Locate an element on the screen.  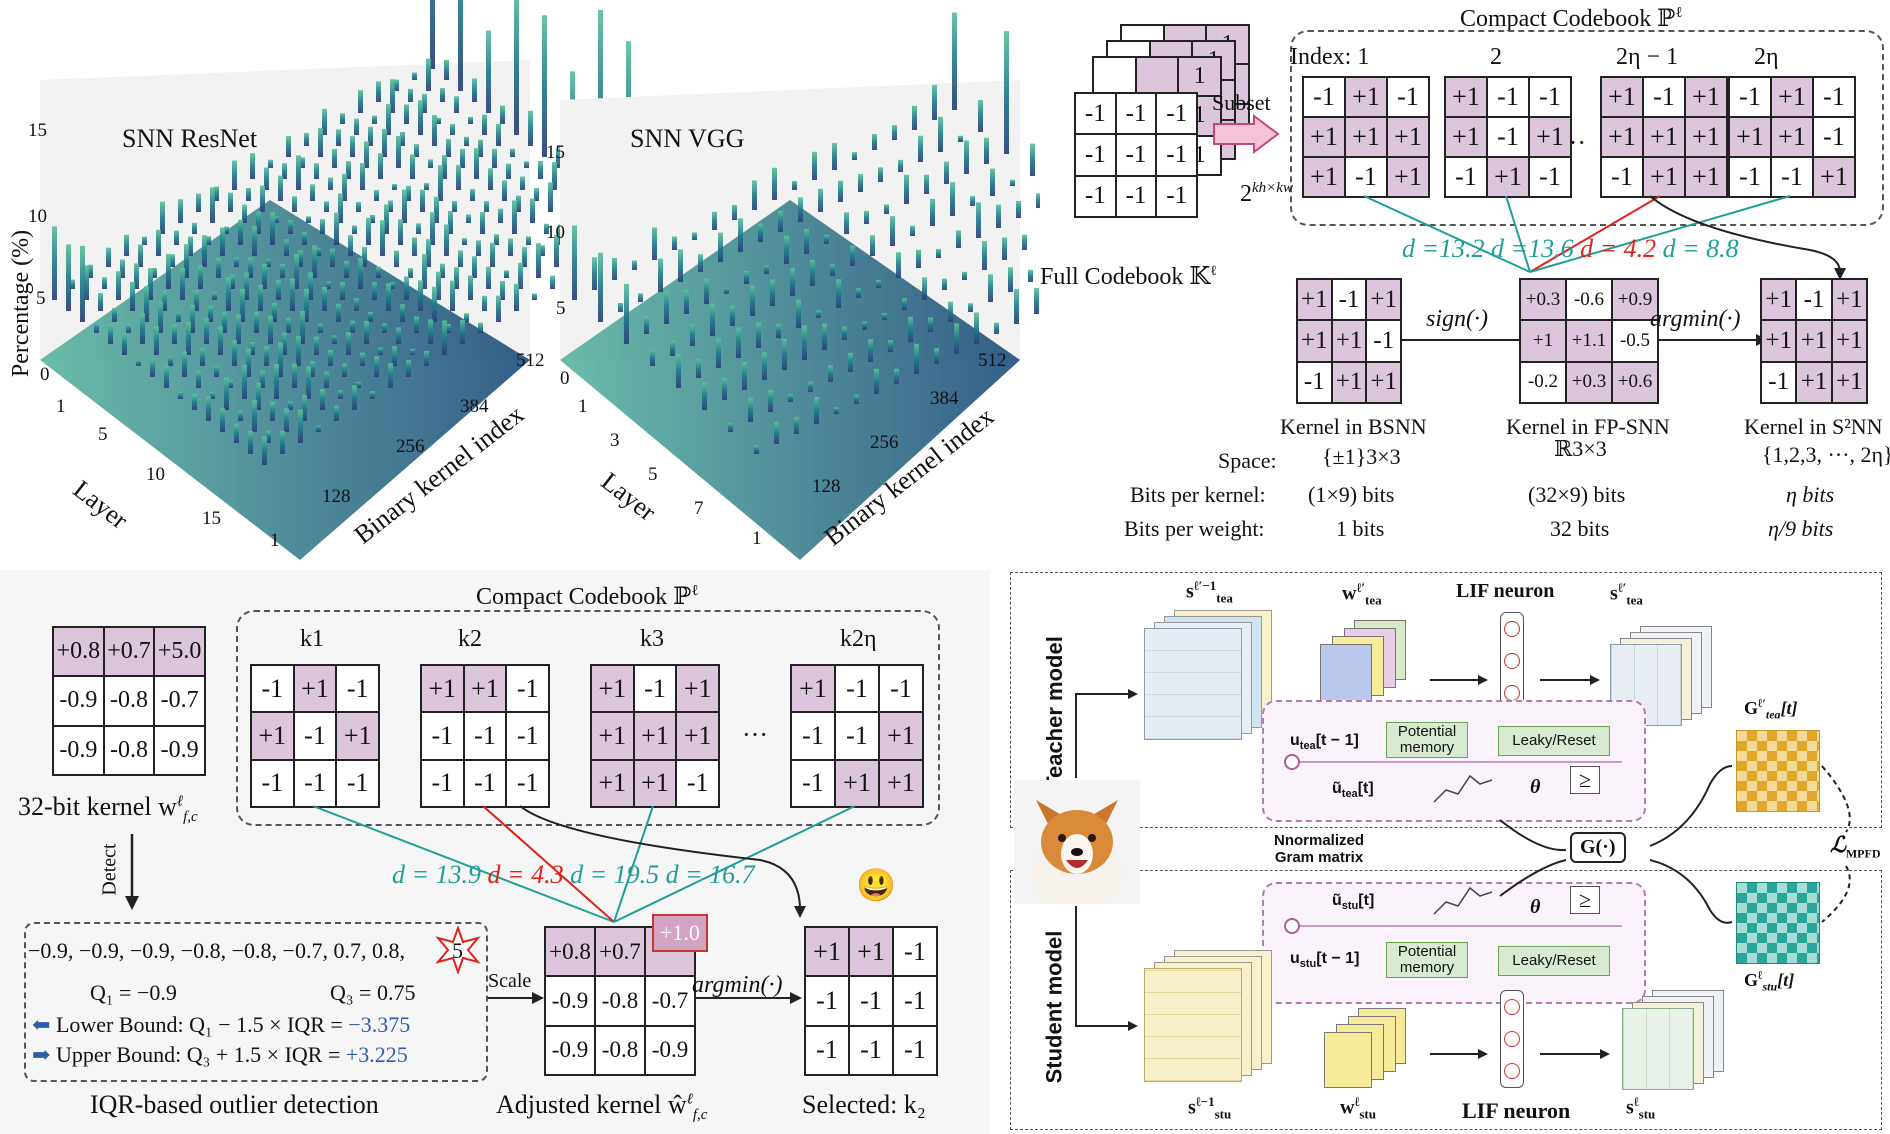
vgg-kernel-tick-1: 1 is located at coordinates (757, 538).